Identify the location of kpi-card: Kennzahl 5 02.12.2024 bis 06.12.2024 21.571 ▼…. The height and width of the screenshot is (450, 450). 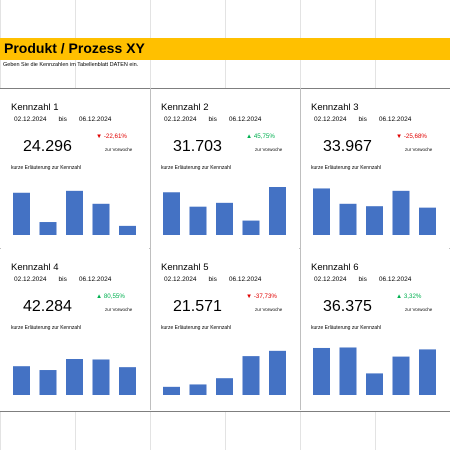
(225, 329).